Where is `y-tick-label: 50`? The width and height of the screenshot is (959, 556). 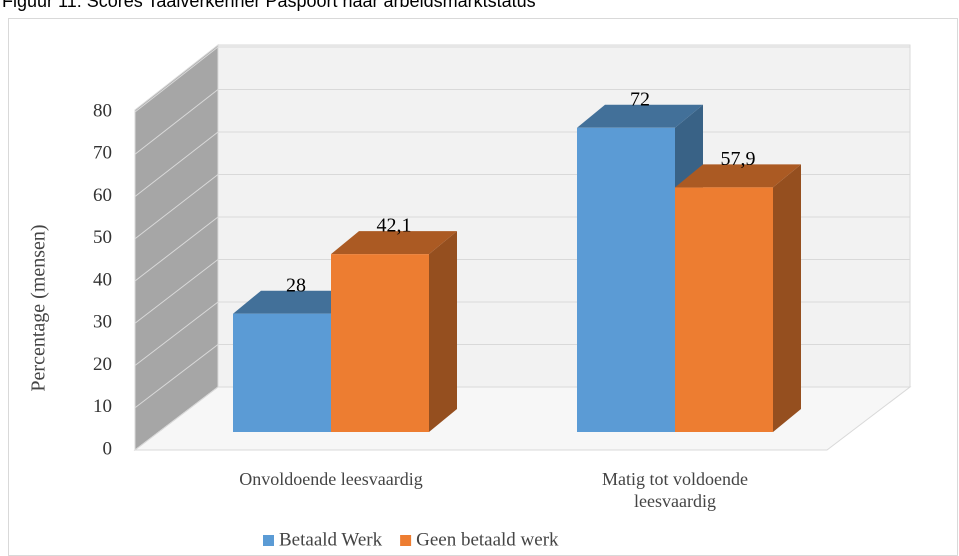
y-tick-label: 50 is located at coordinates (102, 237).